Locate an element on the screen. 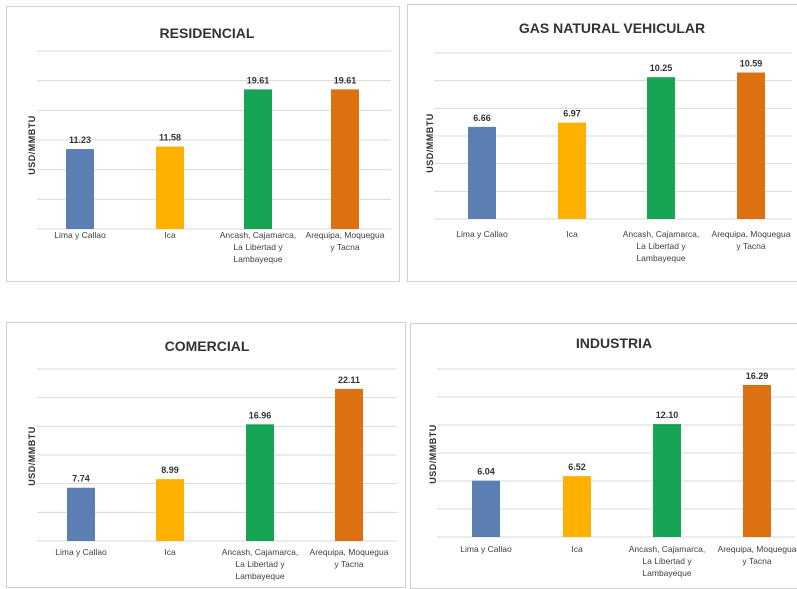  data-label: 6.66 is located at coordinates (482, 118).